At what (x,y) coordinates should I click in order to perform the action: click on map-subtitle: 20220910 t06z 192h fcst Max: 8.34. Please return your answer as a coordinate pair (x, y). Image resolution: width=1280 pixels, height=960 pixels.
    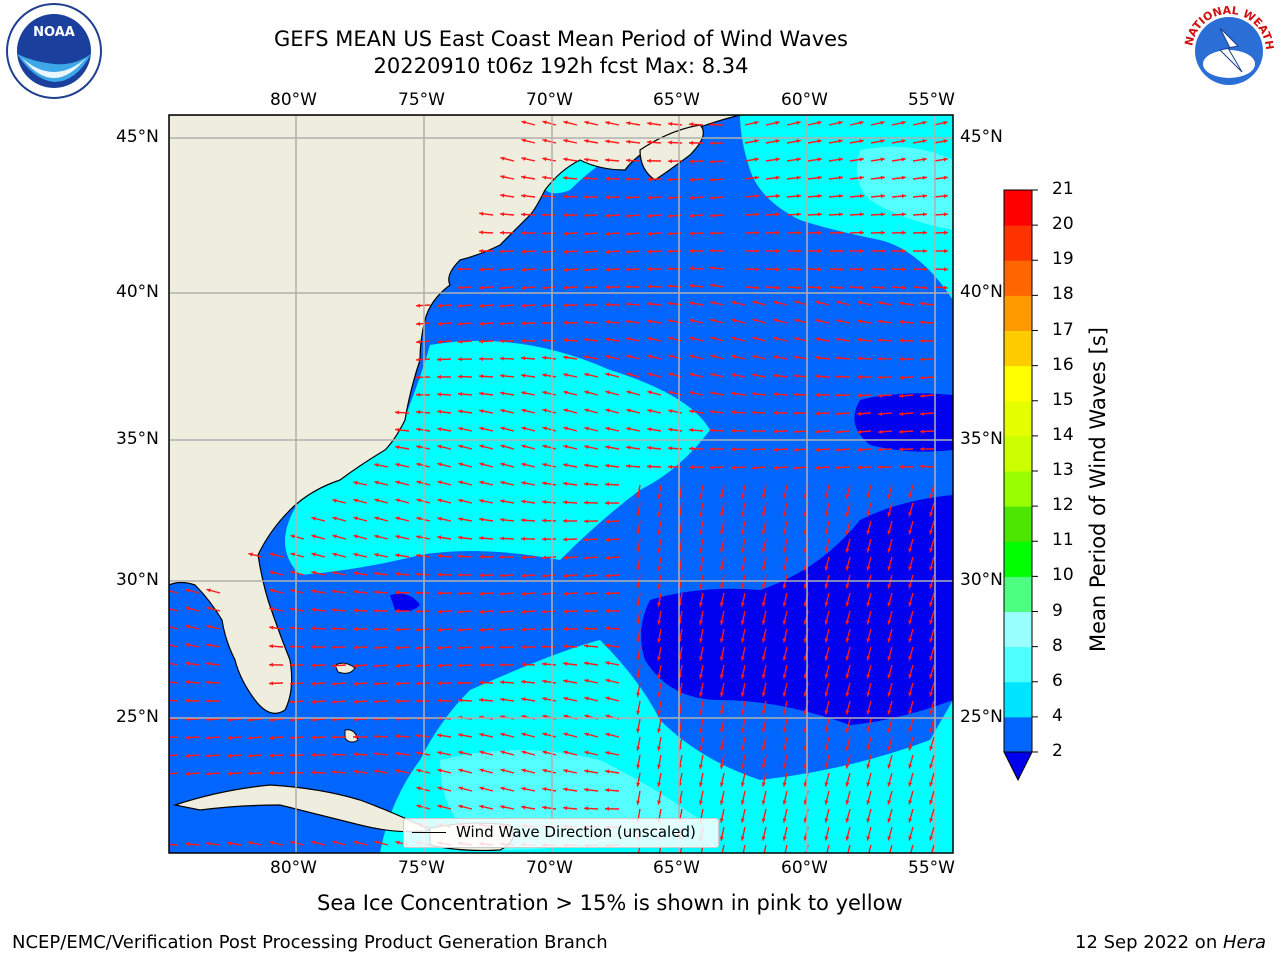
    Looking at the image, I should click on (561, 66).